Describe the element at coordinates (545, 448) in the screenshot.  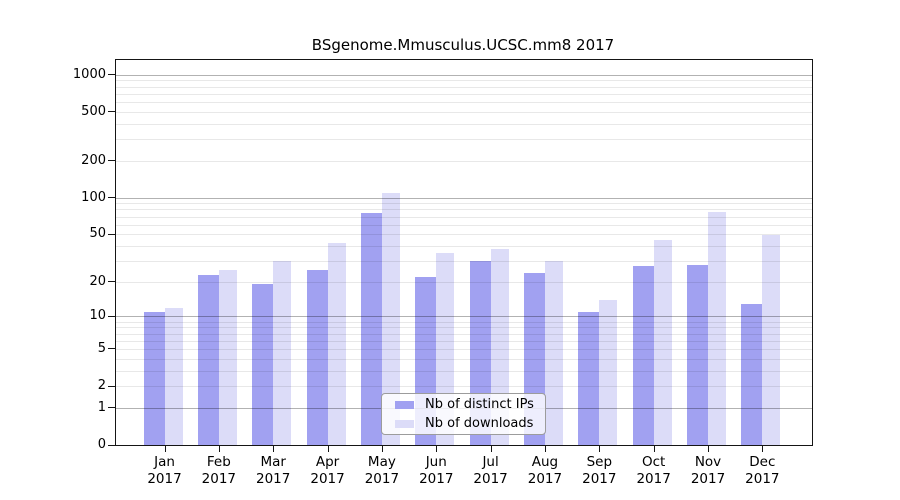
I see `x-tick-mark-aug` at that location.